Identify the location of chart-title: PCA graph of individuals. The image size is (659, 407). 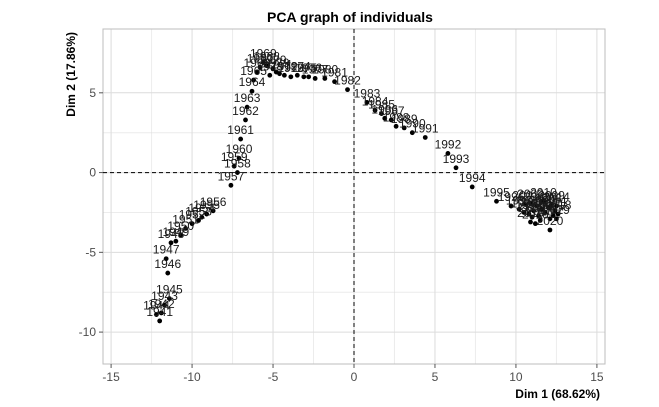
(350, 17).